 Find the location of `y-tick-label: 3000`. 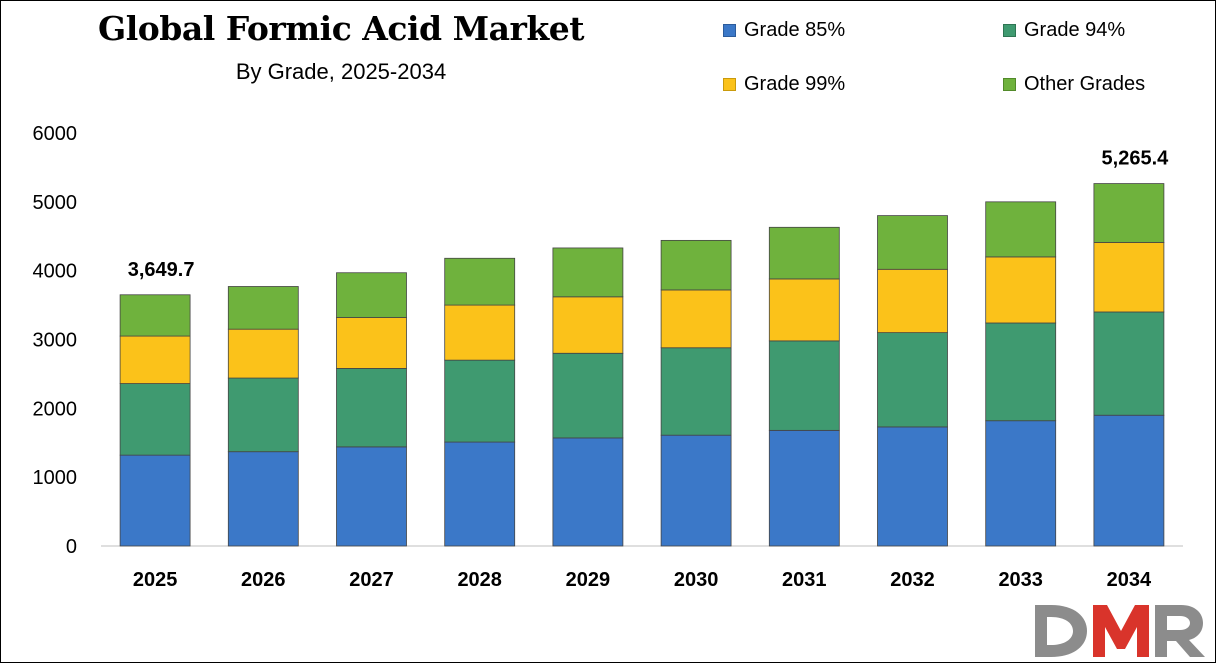

y-tick-label: 3000 is located at coordinates (55, 341).